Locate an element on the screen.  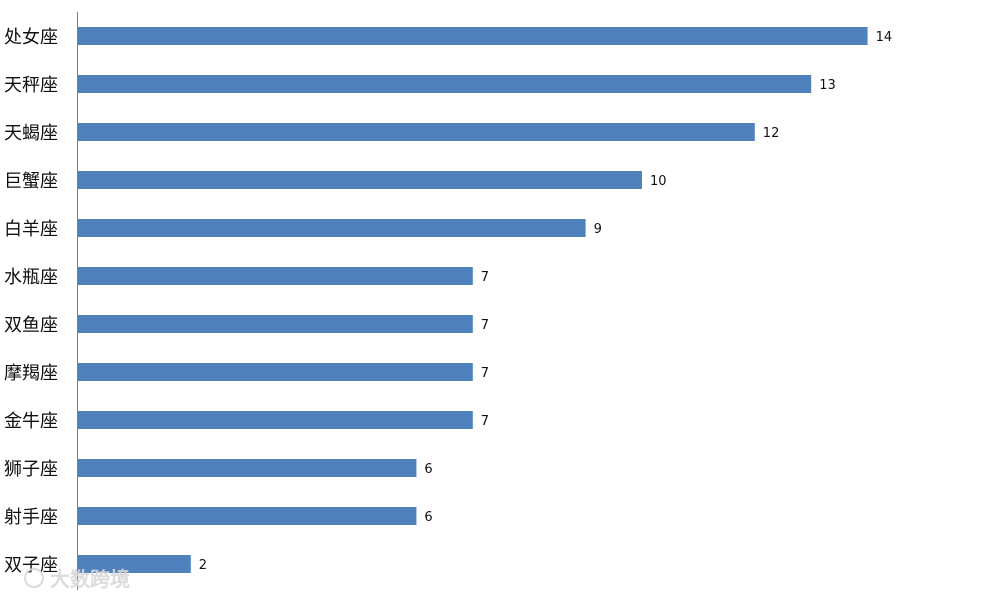
category-label: 摩羯座 is located at coordinates (31, 373).